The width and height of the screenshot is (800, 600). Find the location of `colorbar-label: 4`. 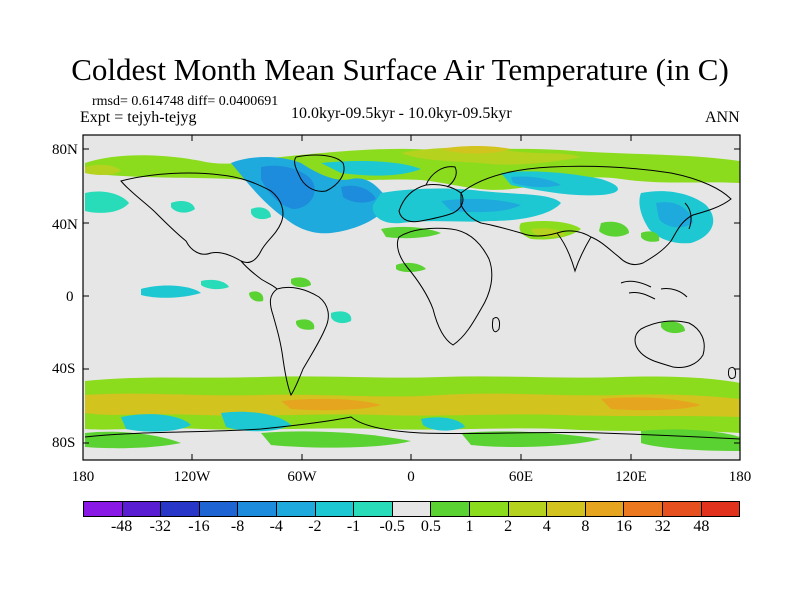

colorbar-label: 4 is located at coordinates (546, 526).